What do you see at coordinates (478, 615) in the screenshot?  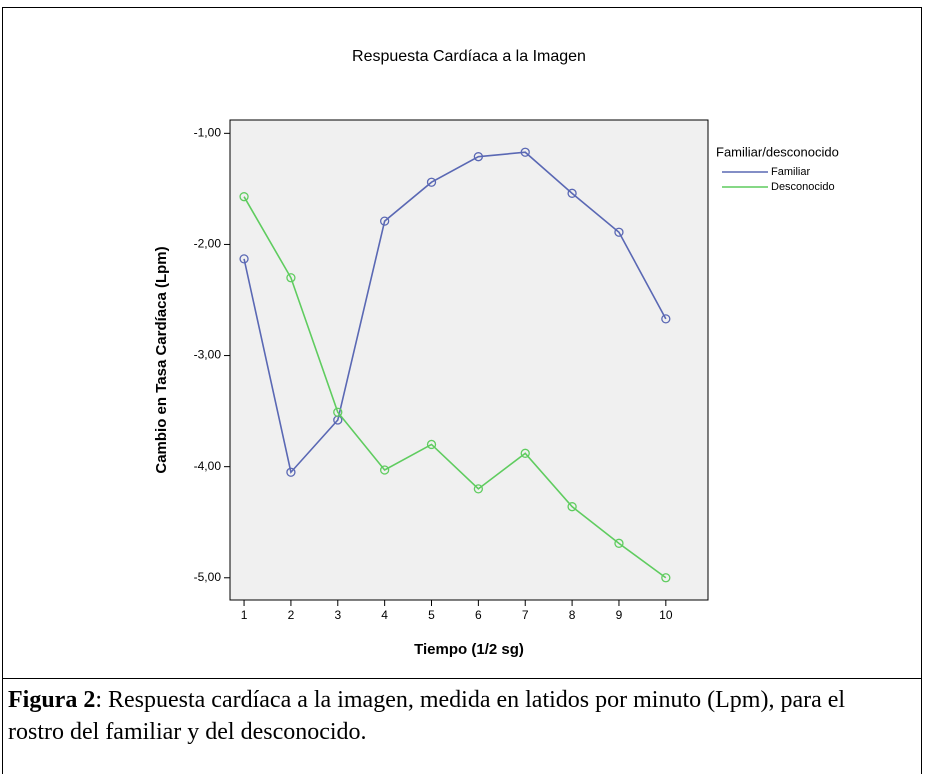 I see `x-tick-label: 6` at bounding box center [478, 615].